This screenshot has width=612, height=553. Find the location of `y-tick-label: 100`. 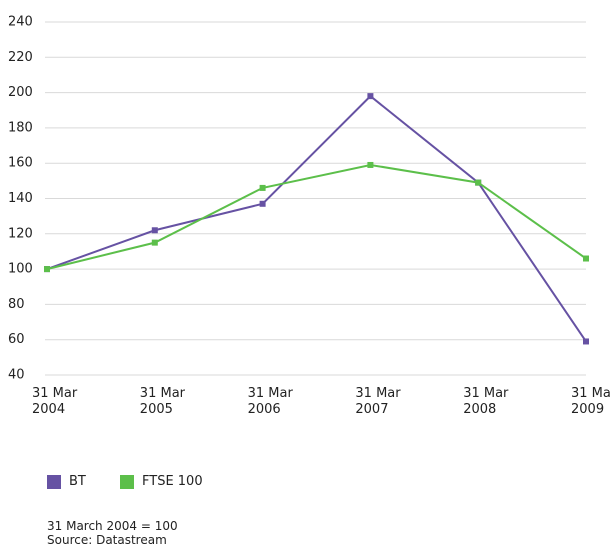

y-tick-label: 100 is located at coordinates (20, 269).